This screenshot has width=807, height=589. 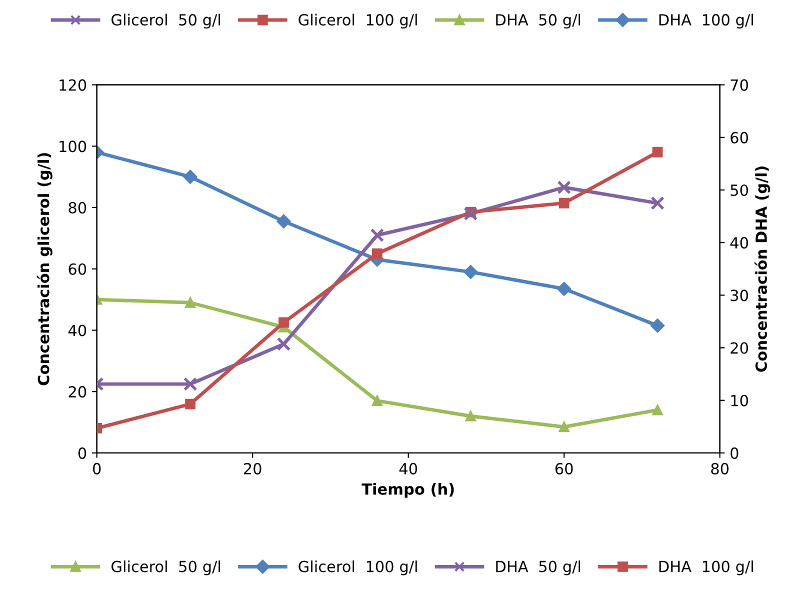 What do you see at coordinates (44, 269) in the screenshot?
I see `y-axis-title: Concentración glicerol (g/l)` at bounding box center [44, 269].